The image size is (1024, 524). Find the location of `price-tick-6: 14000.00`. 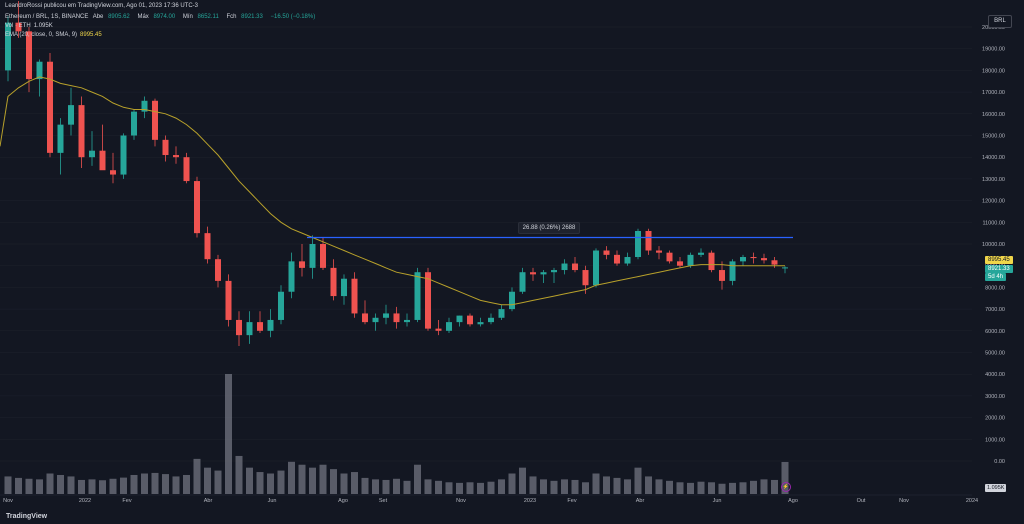

price-tick-6: 14000.00 is located at coordinates (993, 158).